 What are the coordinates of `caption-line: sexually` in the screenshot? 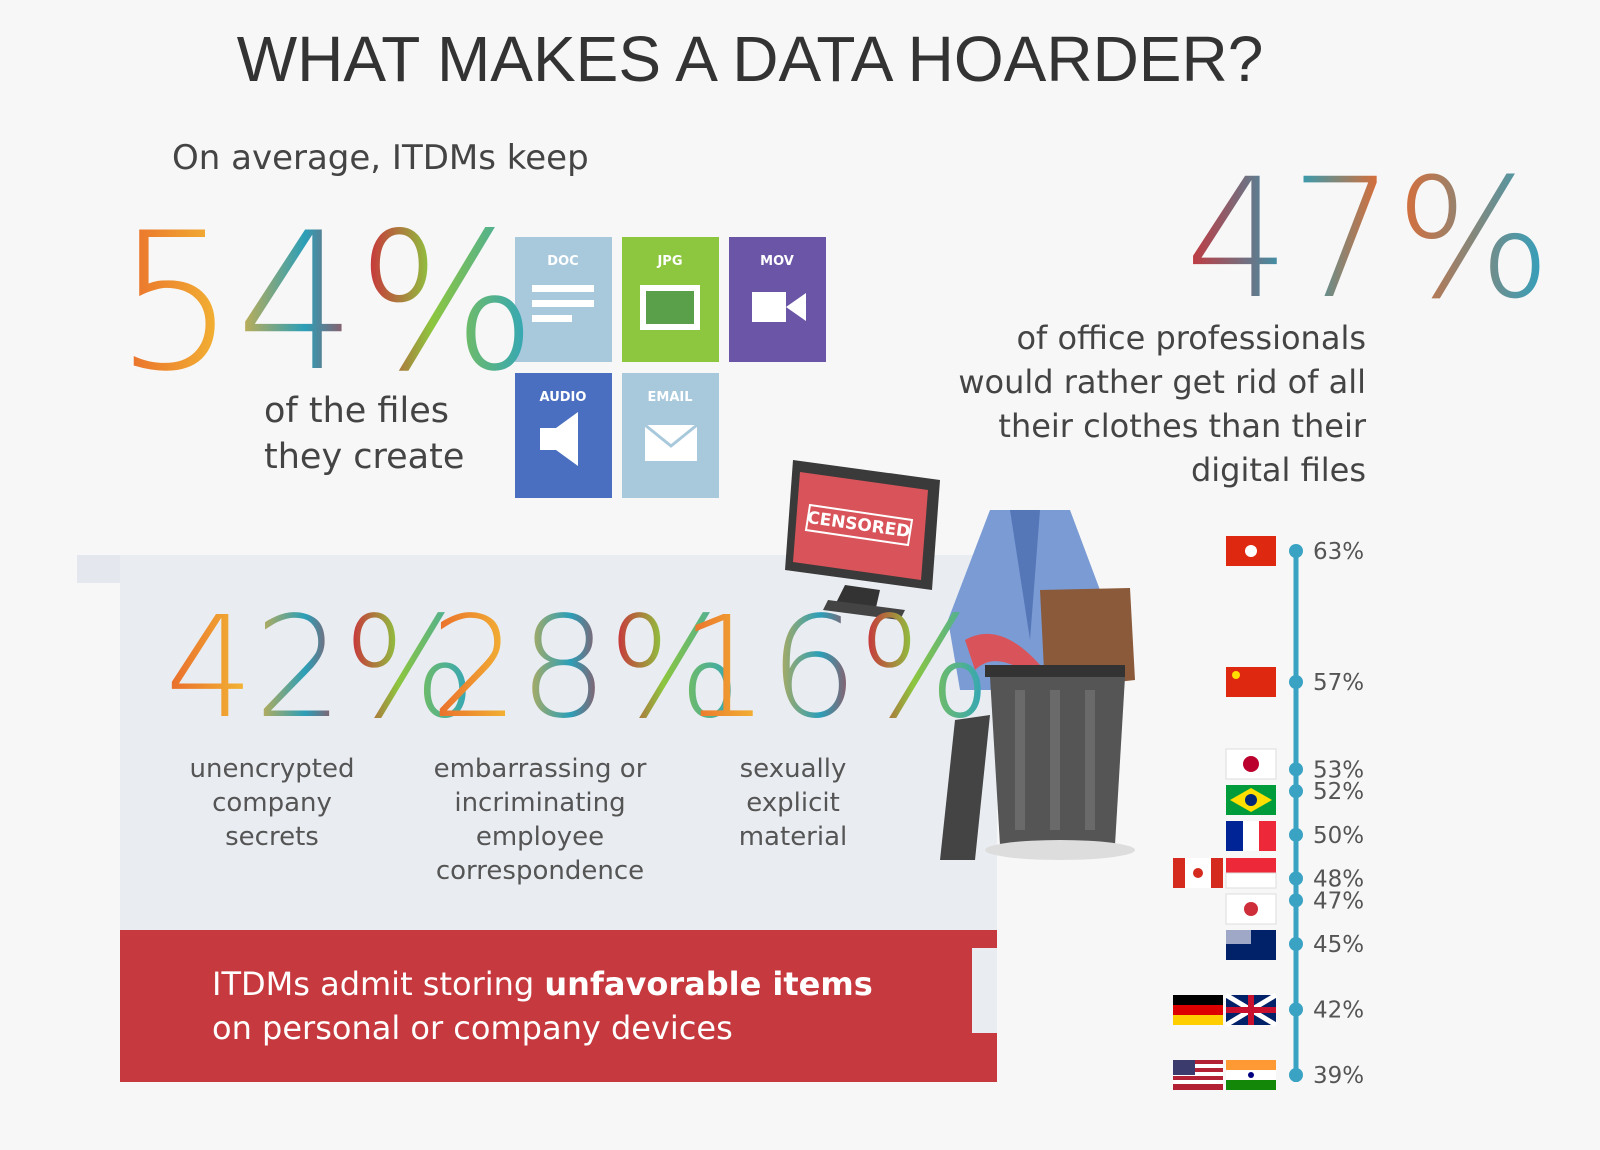 It's located at (793, 769).